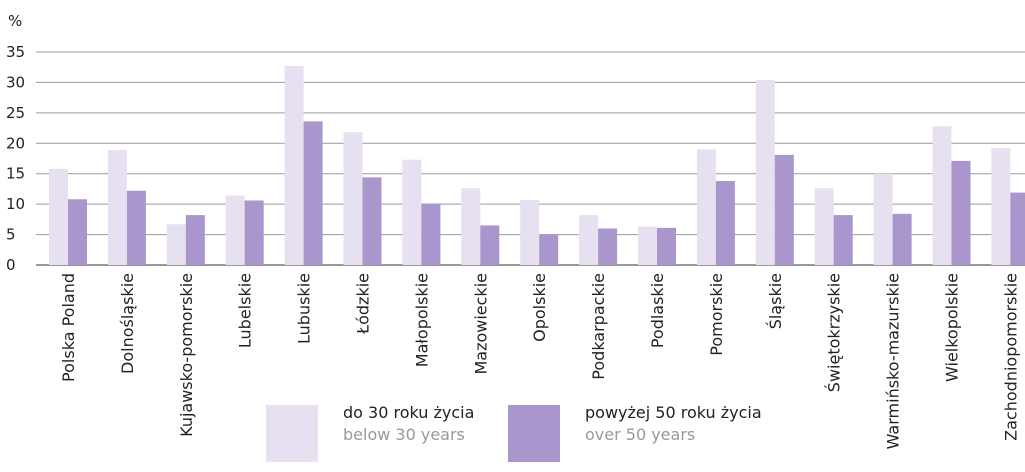  Describe the element at coordinates (716, 314) in the screenshot. I see `x-tick-label: Pomorskie` at that location.